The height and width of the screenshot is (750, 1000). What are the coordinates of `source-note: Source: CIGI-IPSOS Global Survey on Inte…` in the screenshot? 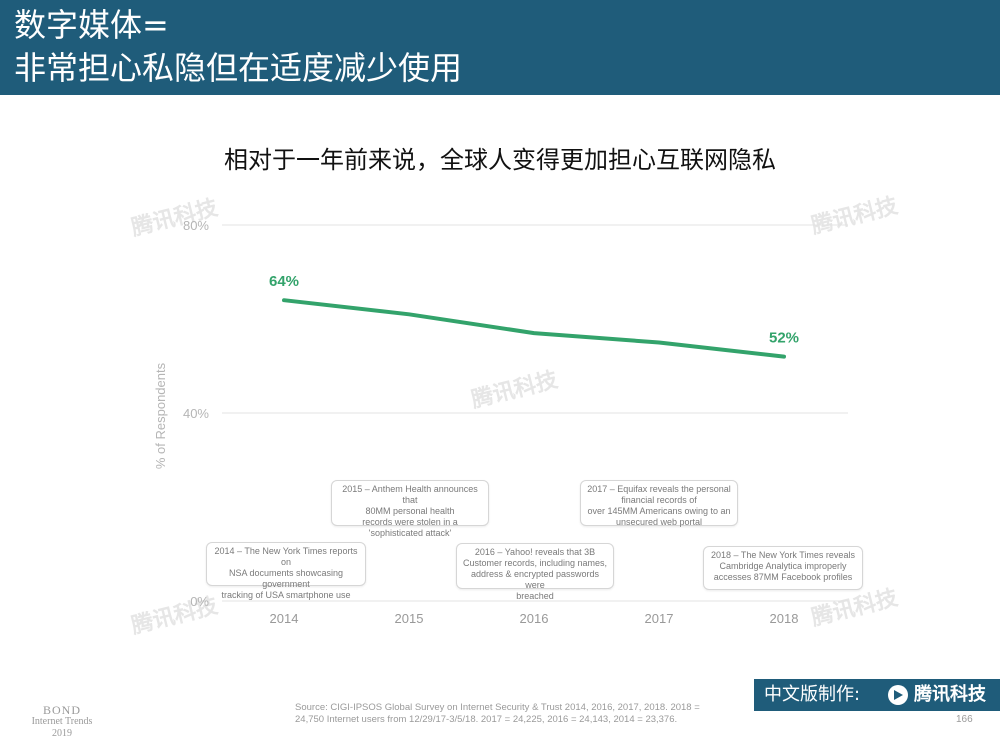 It's located at (497, 713).